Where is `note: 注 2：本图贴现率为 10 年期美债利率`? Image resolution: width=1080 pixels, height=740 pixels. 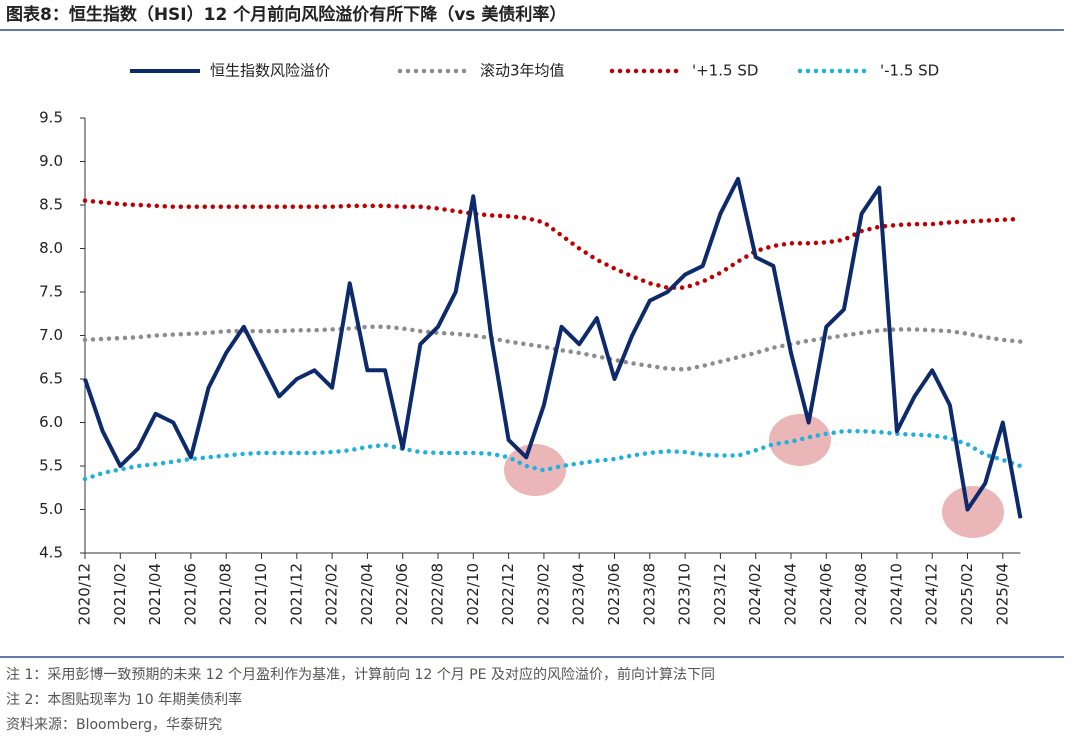
note: 注 2：本图贴现率为 10 年期美债利率 is located at coordinates (124, 699).